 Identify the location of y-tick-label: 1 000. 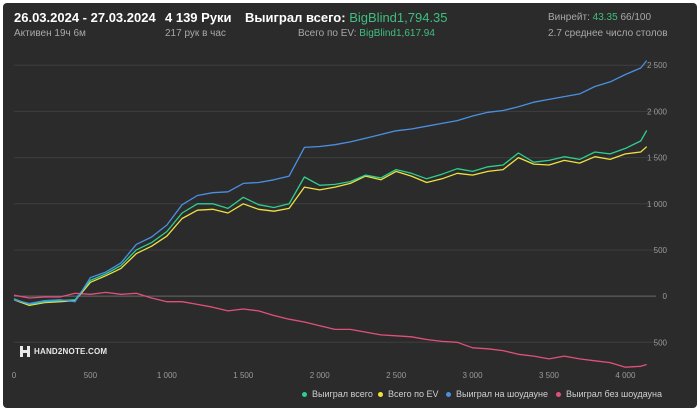
(657, 204).